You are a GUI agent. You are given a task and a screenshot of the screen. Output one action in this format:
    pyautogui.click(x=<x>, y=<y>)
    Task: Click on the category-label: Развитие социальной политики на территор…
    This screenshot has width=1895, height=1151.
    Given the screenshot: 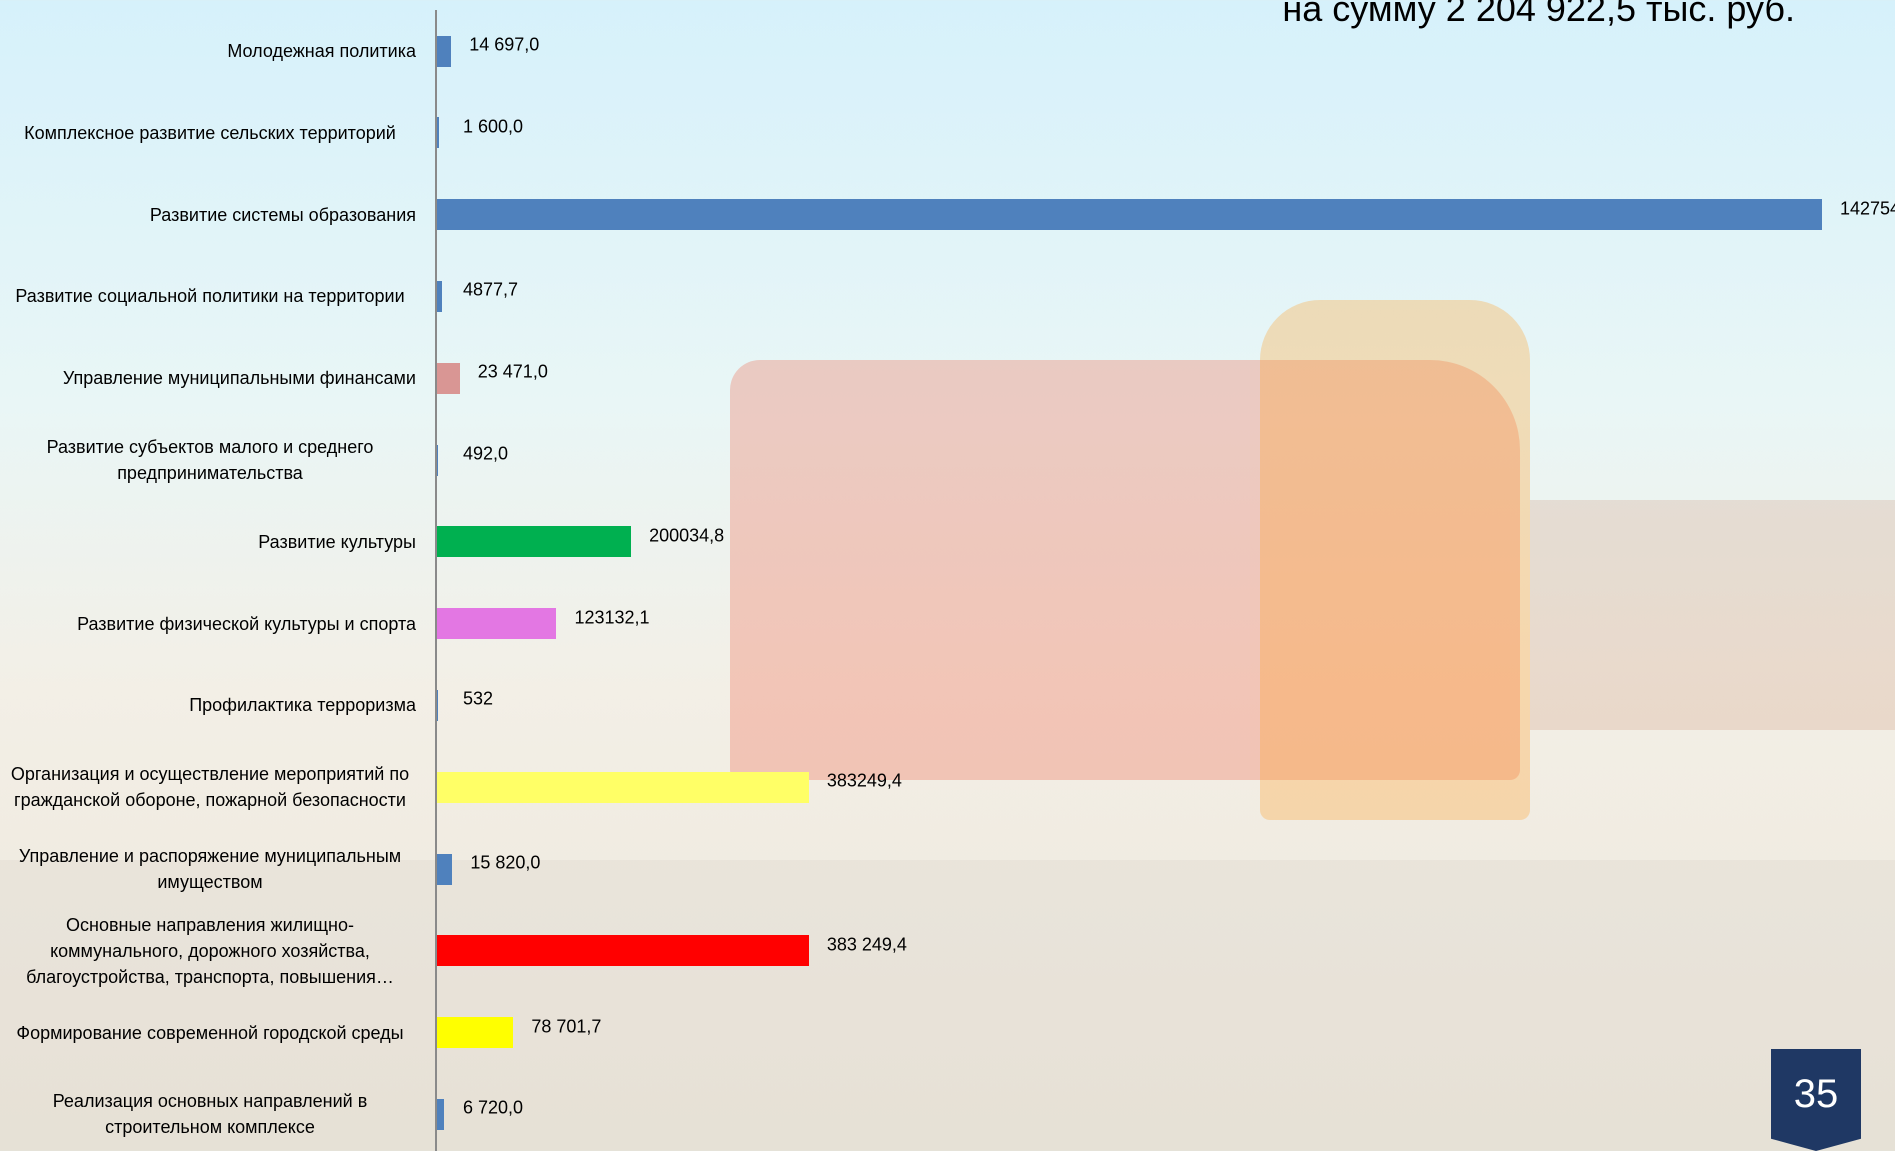 What is the action you would take?
    pyautogui.click(x=210, y=296)
    